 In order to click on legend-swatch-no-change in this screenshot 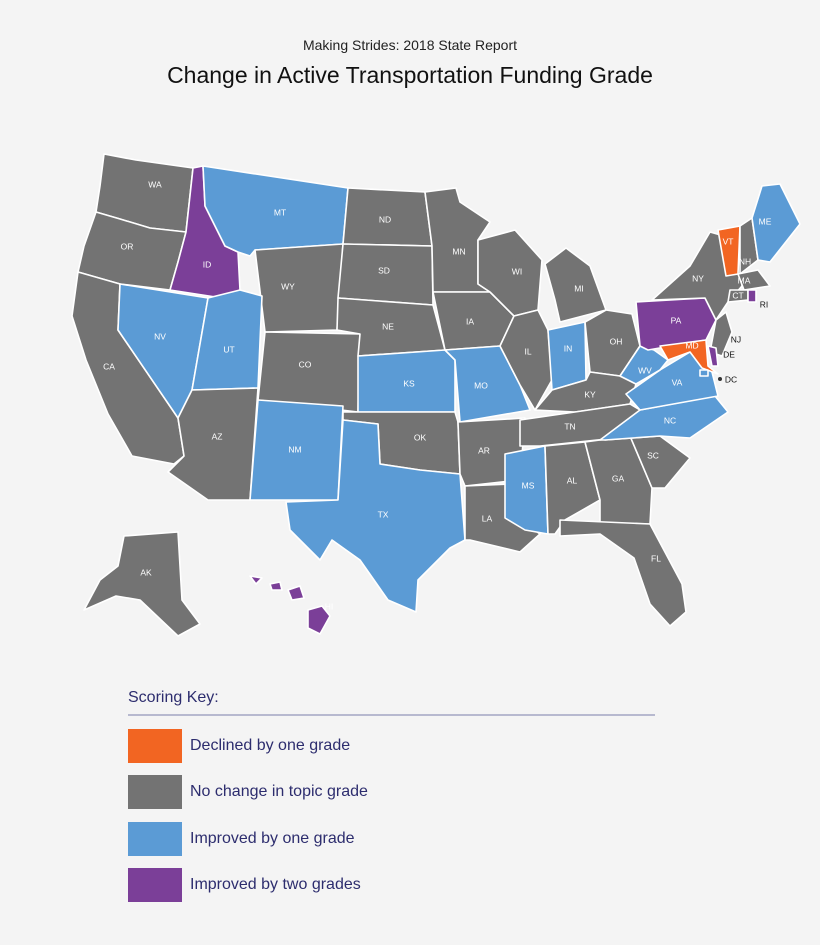, I will do `click(155, 792)`.